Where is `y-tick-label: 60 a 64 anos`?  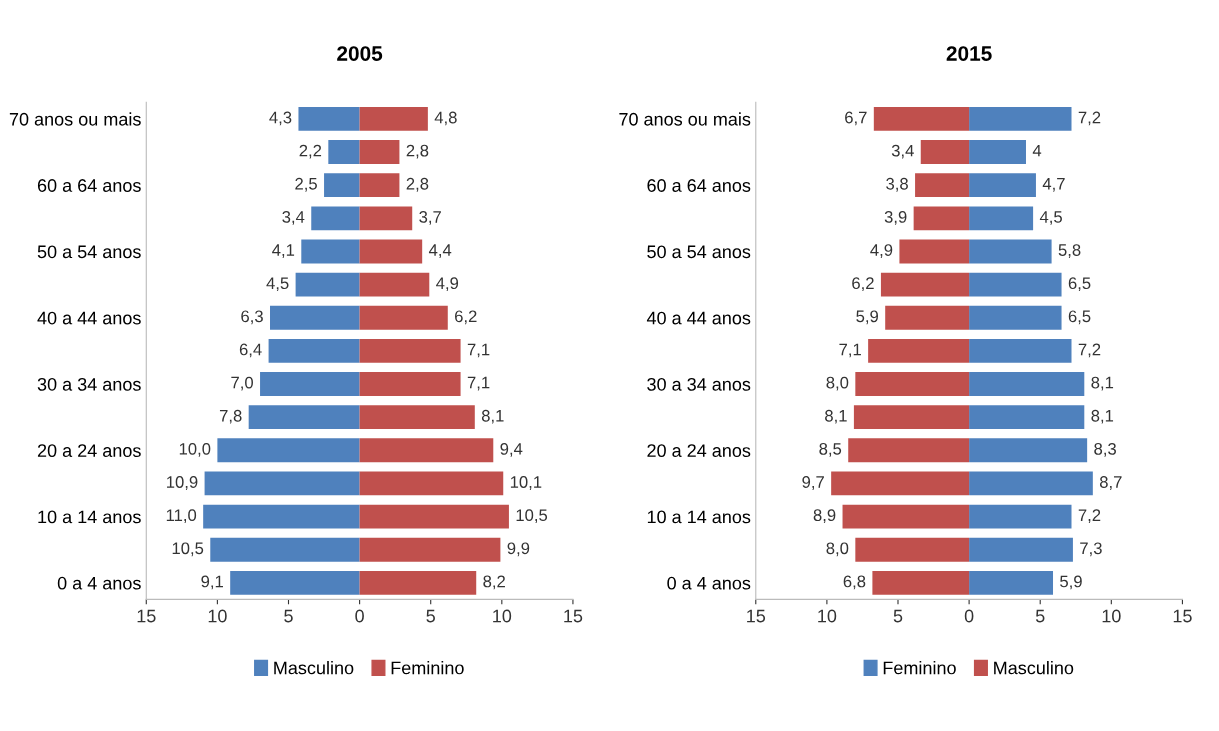
y-tick-label: 60 a 64 anos is located at coordinates (89, 185).